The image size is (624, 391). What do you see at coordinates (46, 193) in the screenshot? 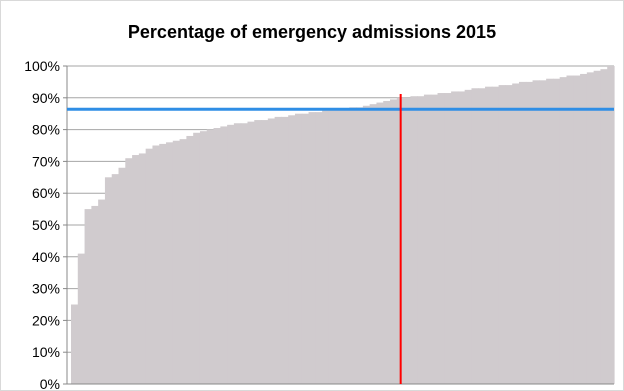
I see `y-tick-label: 60%` at bounding box center [46, 193].